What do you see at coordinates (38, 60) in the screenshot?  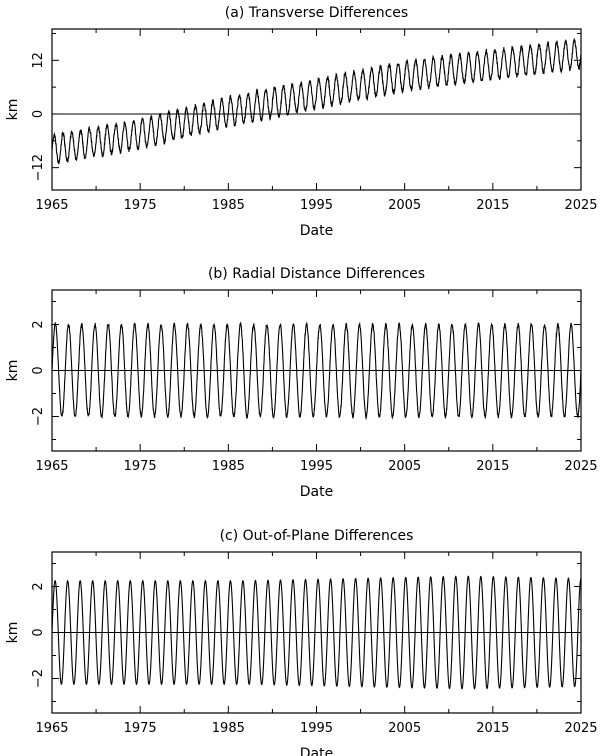 I see `y-tick-label: 12` at bounding box center [38, 60].